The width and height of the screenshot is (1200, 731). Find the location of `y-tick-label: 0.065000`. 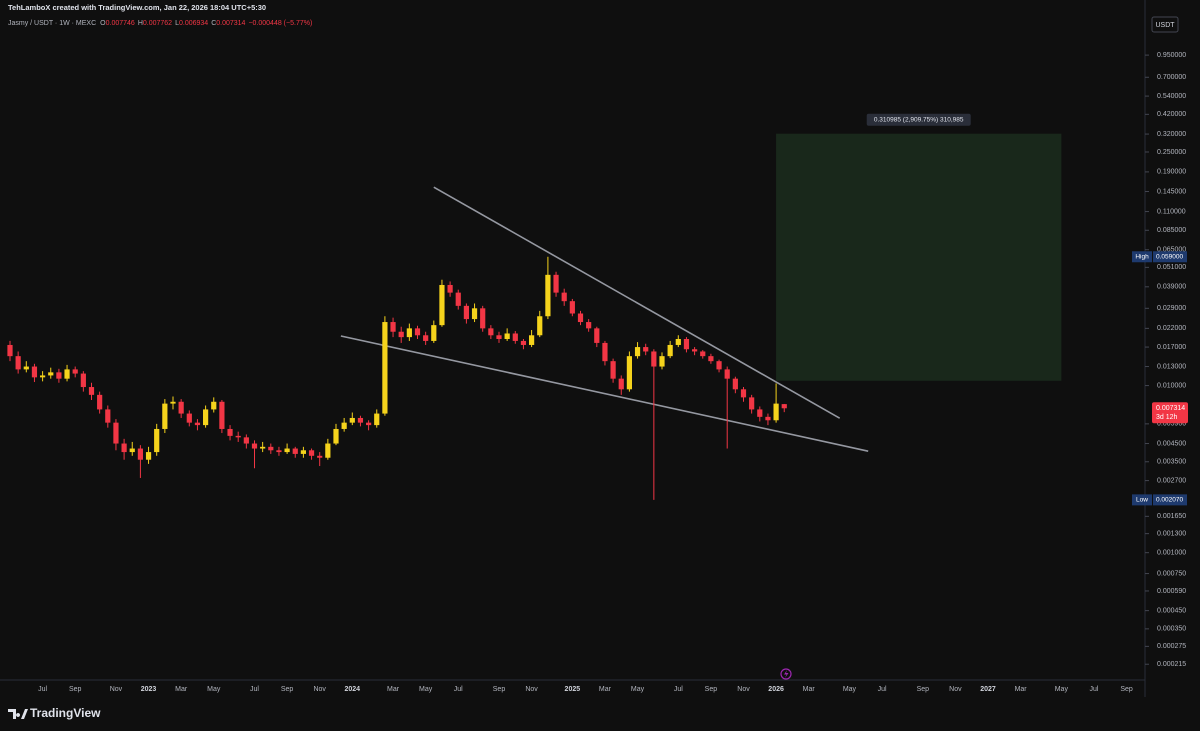

y-tick-label: 0.065000 is located at coordinates (1171, 250).